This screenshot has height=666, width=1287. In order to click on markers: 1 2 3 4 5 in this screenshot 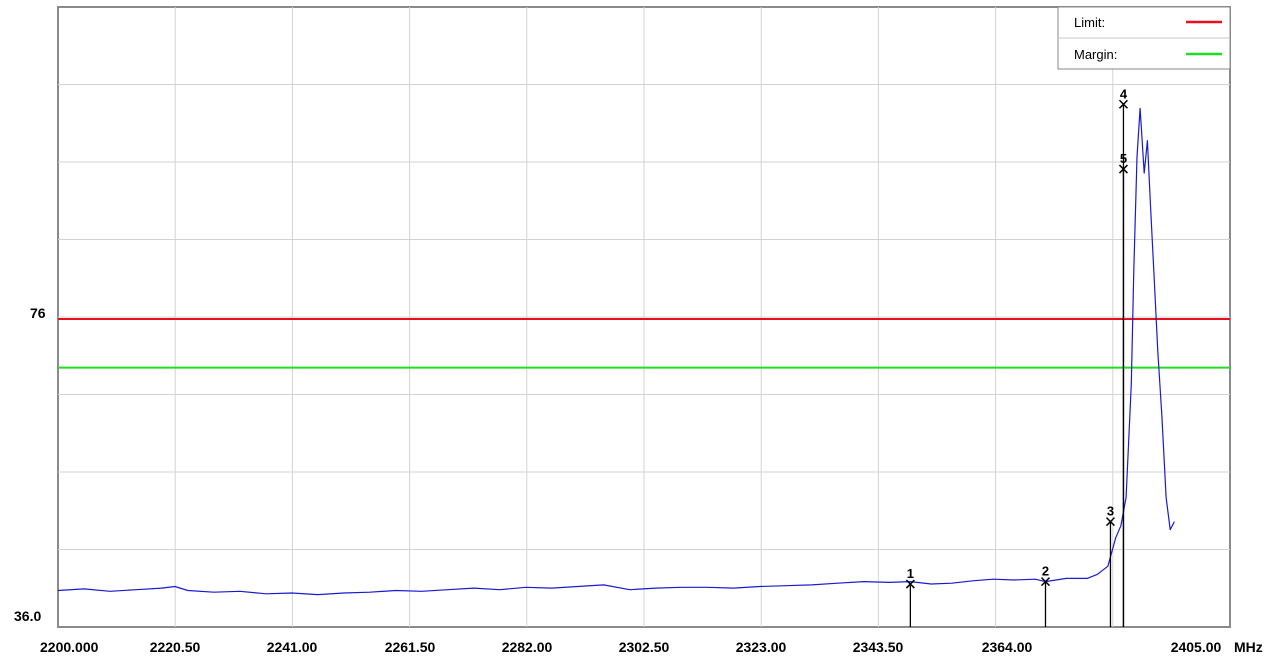, I will do `click(1016, 356)`.